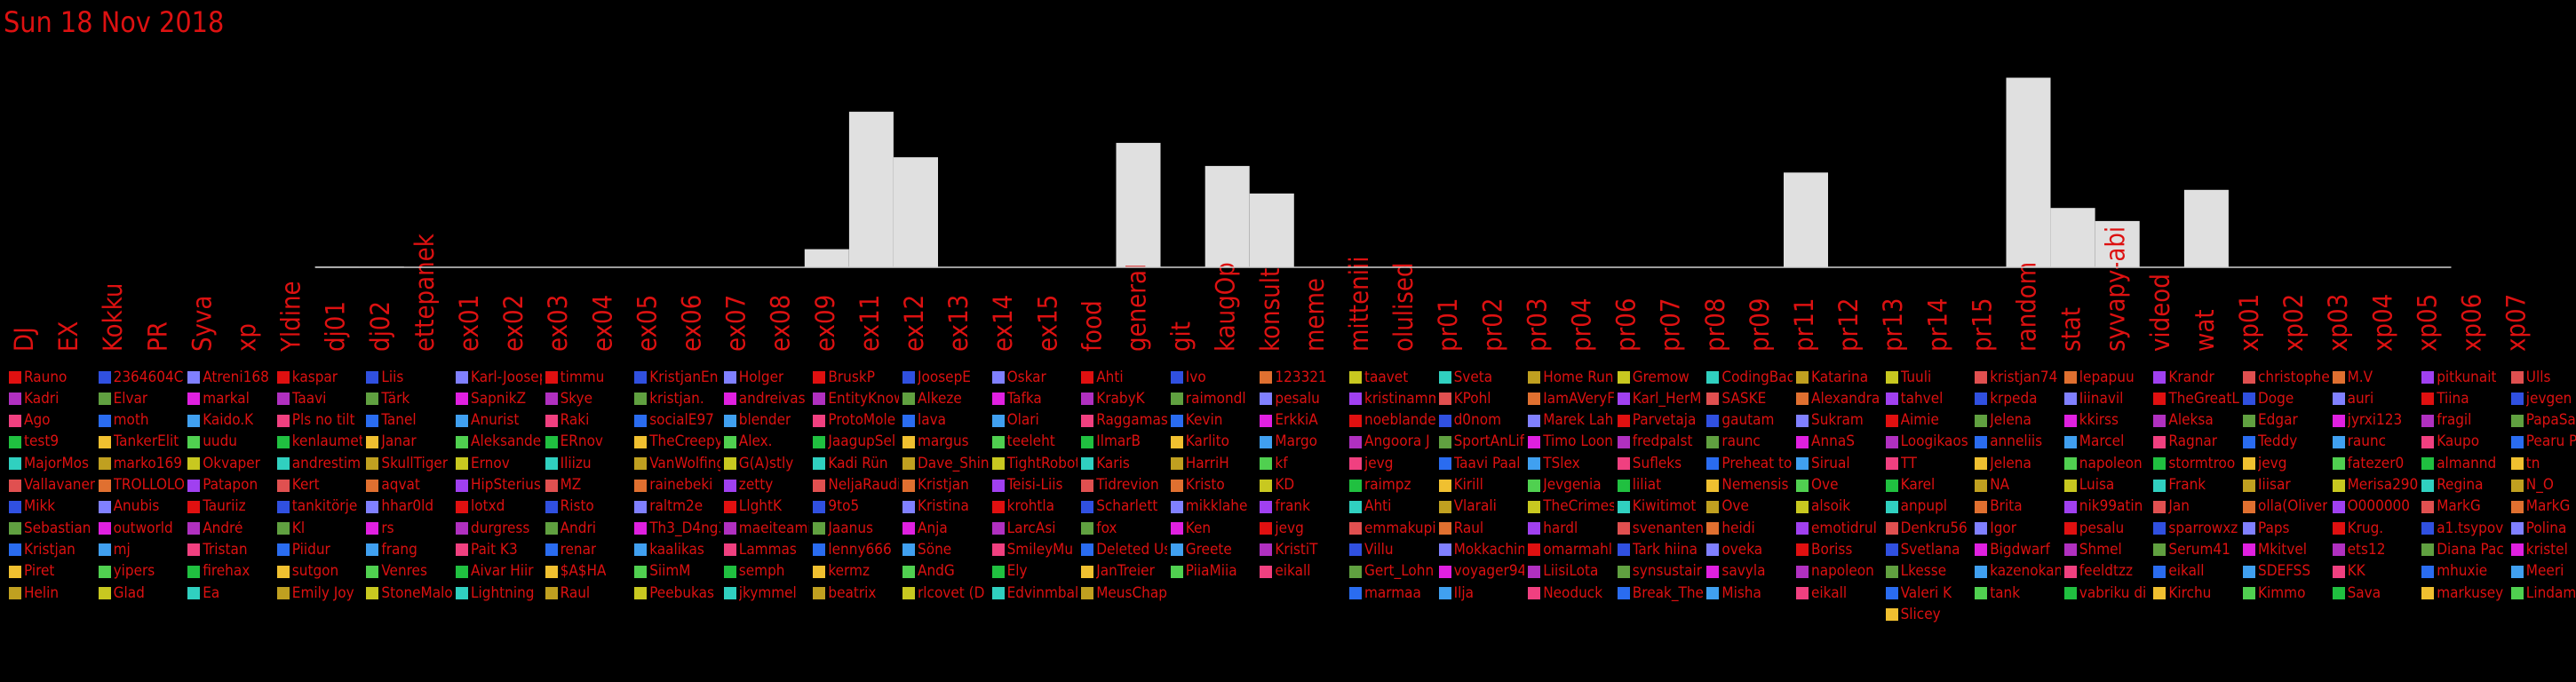  Describe the element at coordinates (1839, 399) in the screenshot. I see `legend-user: Alexandra` at that location.